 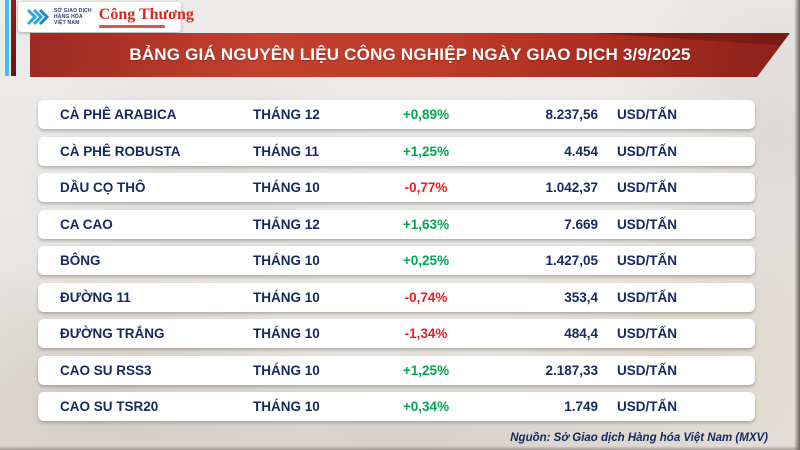 What do you see at coordinates (103, 187) in the screenshot?
I see `commodity-name: DẦU CỌ THÔ` at bounding box center [103, 187].